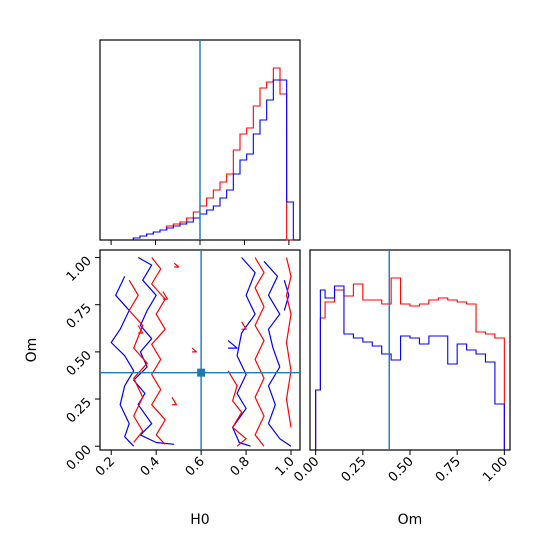  Describe the element at coordinates (79, 316) in the screenshot. I see `contour-y-tick-label-3: 0.75` at that location.